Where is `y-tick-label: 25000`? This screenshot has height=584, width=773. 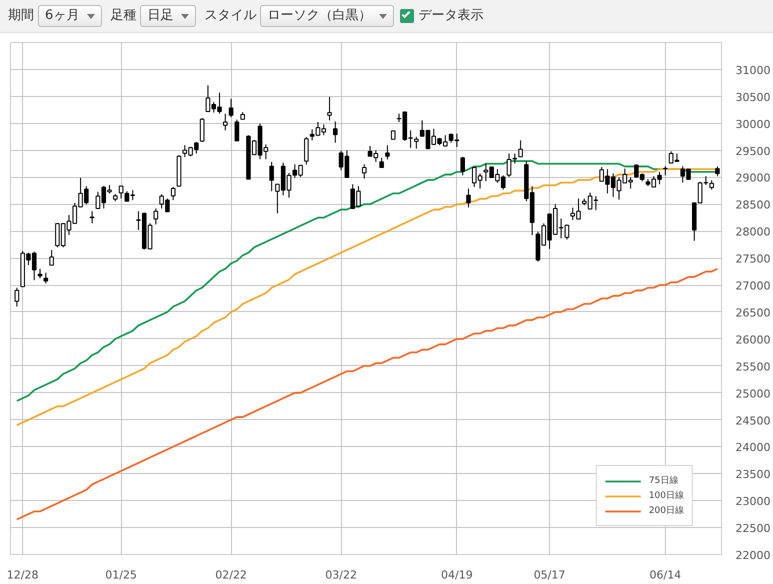 y-tick-label: 25000 is located at coordinates (753, 393).